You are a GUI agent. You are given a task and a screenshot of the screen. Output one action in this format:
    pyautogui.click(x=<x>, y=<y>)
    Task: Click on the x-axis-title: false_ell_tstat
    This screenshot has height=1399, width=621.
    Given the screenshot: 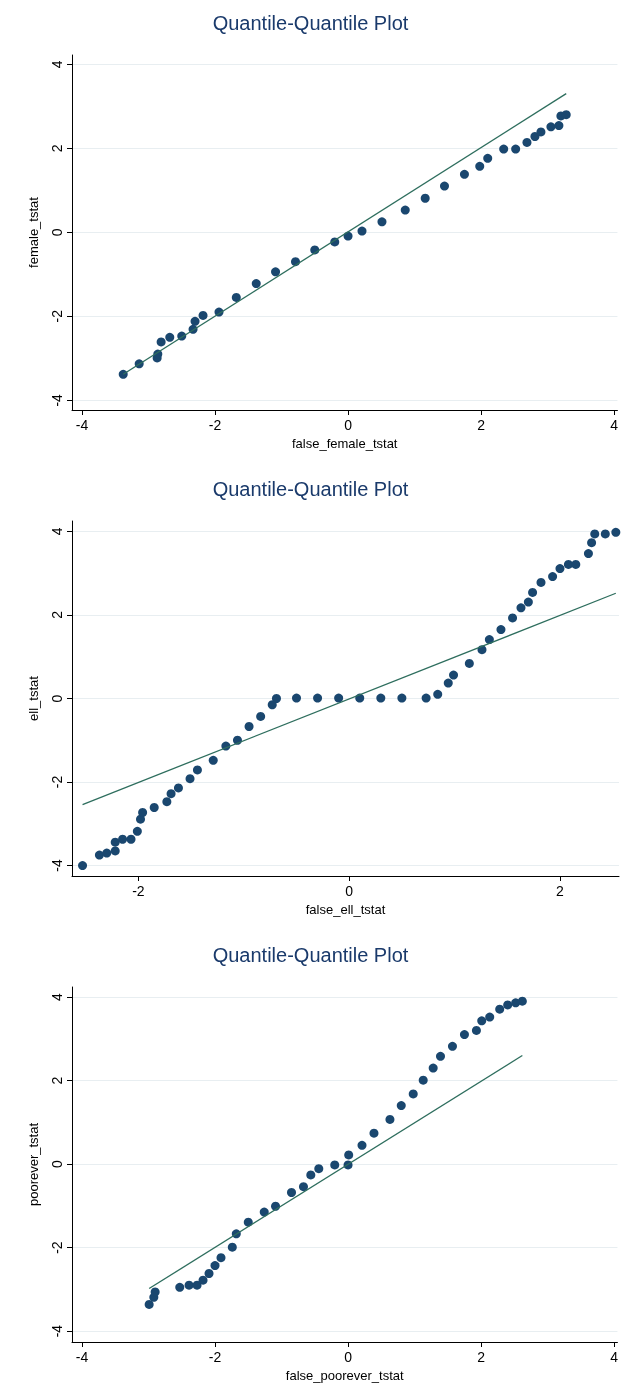 What is the action you would take?
    pyautogui.click(x=345, y=909)
    